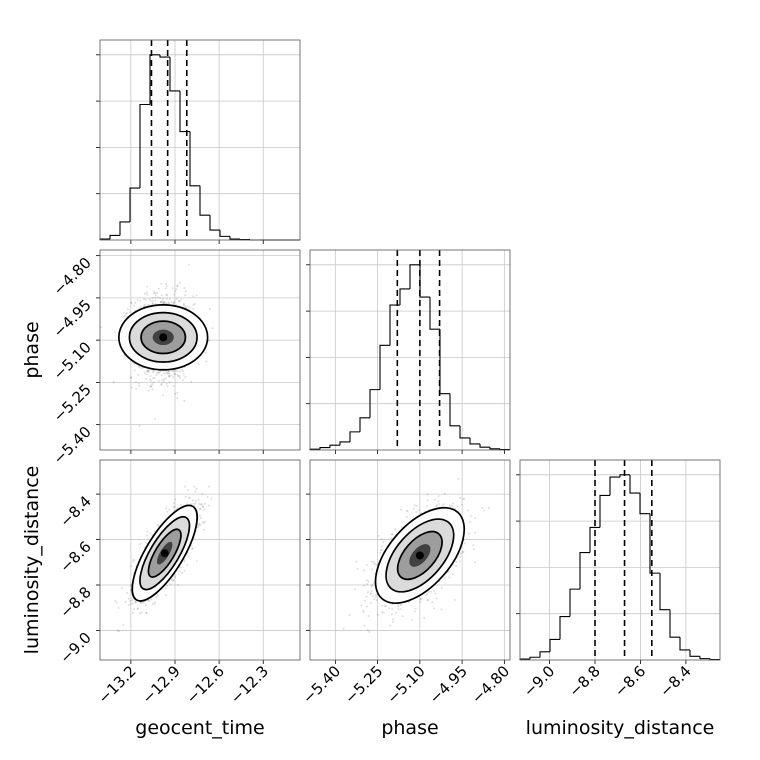  Describe the element at coordinates (419, 555) in the screenshot. I see `density-peak` at that location.